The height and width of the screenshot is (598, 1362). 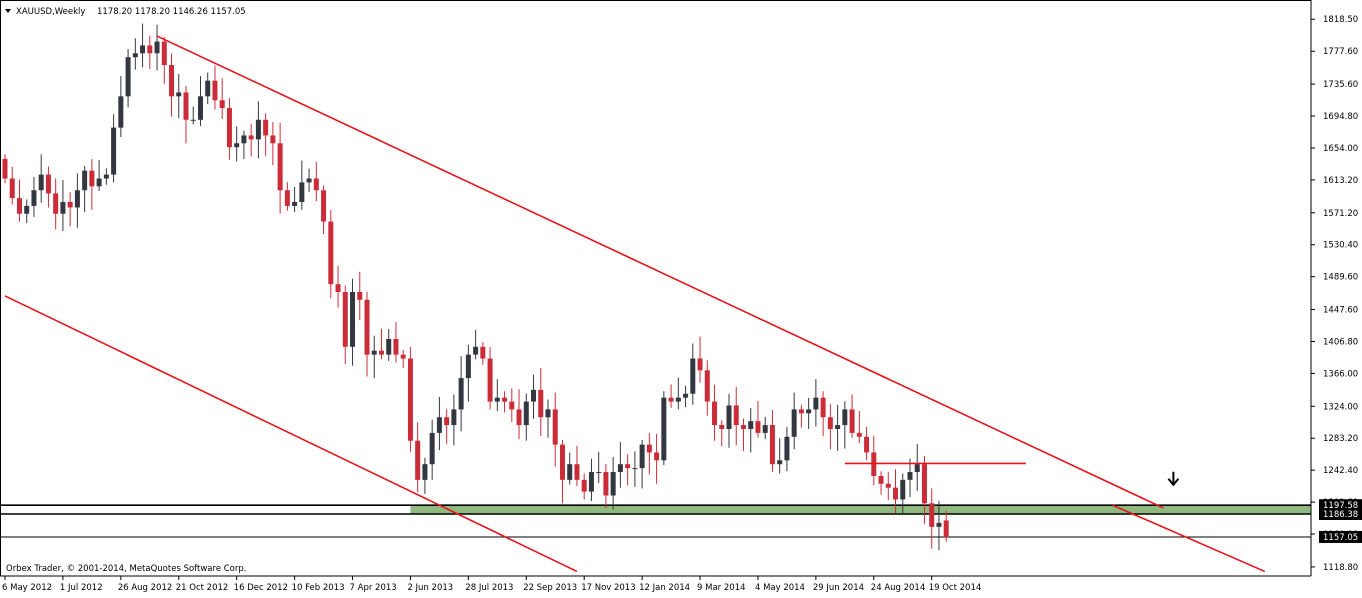 I want to click on chart-menu-triangle-icon, so click(x=8, y=11).